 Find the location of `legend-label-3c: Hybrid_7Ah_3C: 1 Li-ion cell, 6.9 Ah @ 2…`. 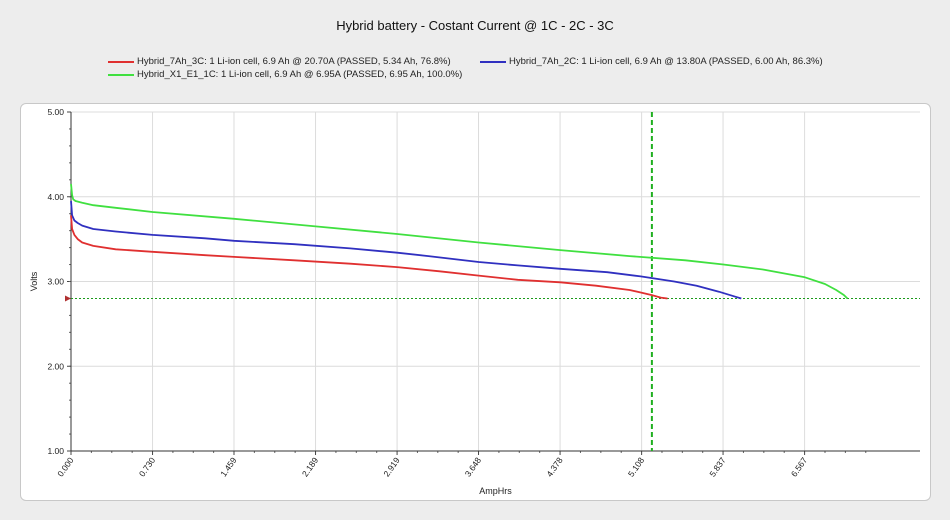

legend-label-3c: Hybrid_7Ah_3C: 1 Li-ion cell, 6.9 Ah @ 2… is located at coordinates (294, 61).